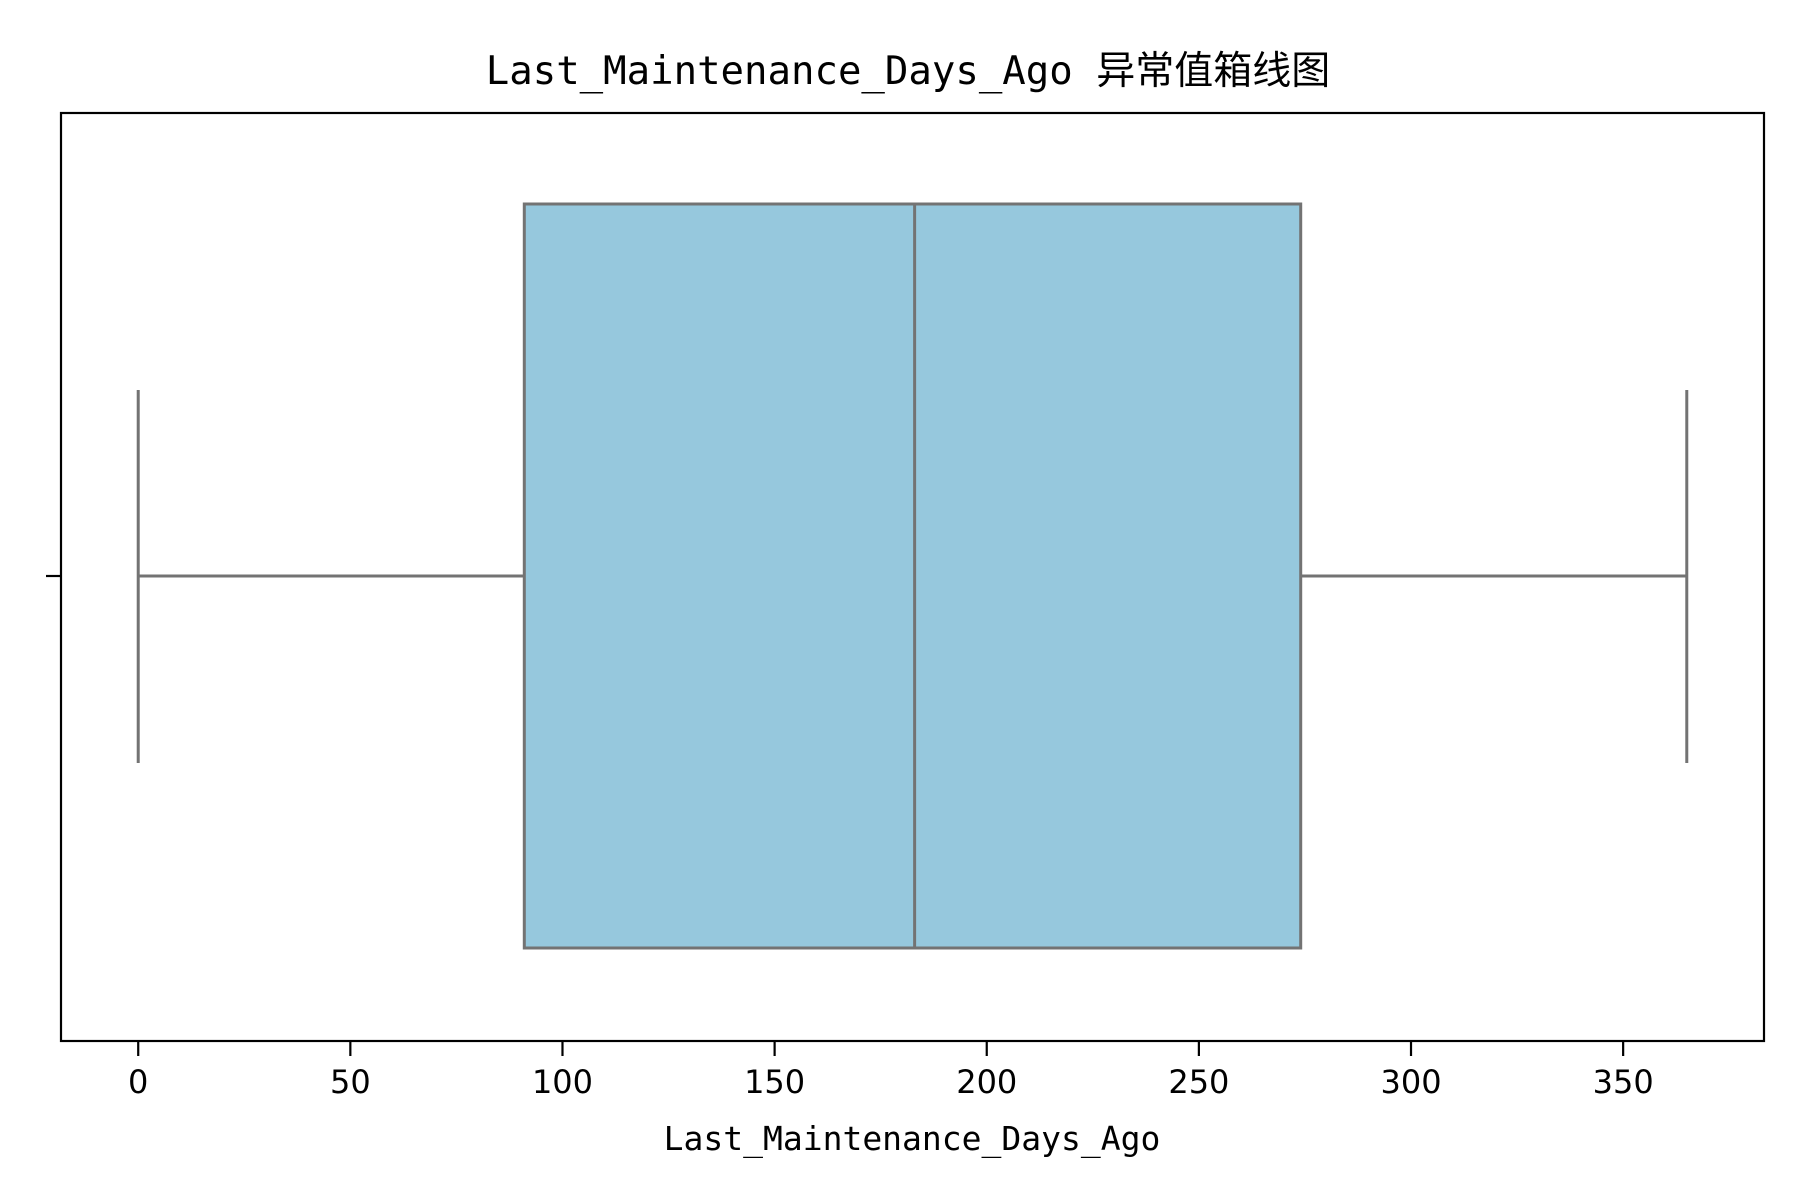  I want to click on x-tick-label: 50, so click(350, 1082).